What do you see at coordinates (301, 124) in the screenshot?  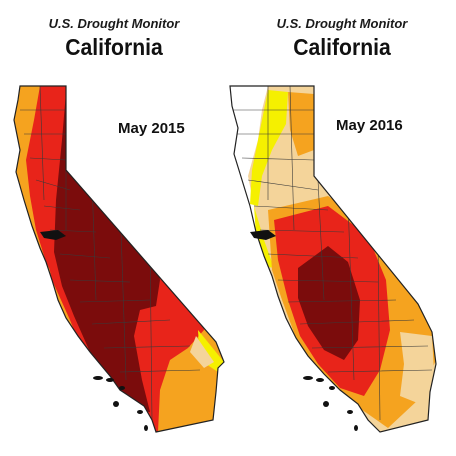 I see `severe-drought-area` at bounding box center [301, 124].